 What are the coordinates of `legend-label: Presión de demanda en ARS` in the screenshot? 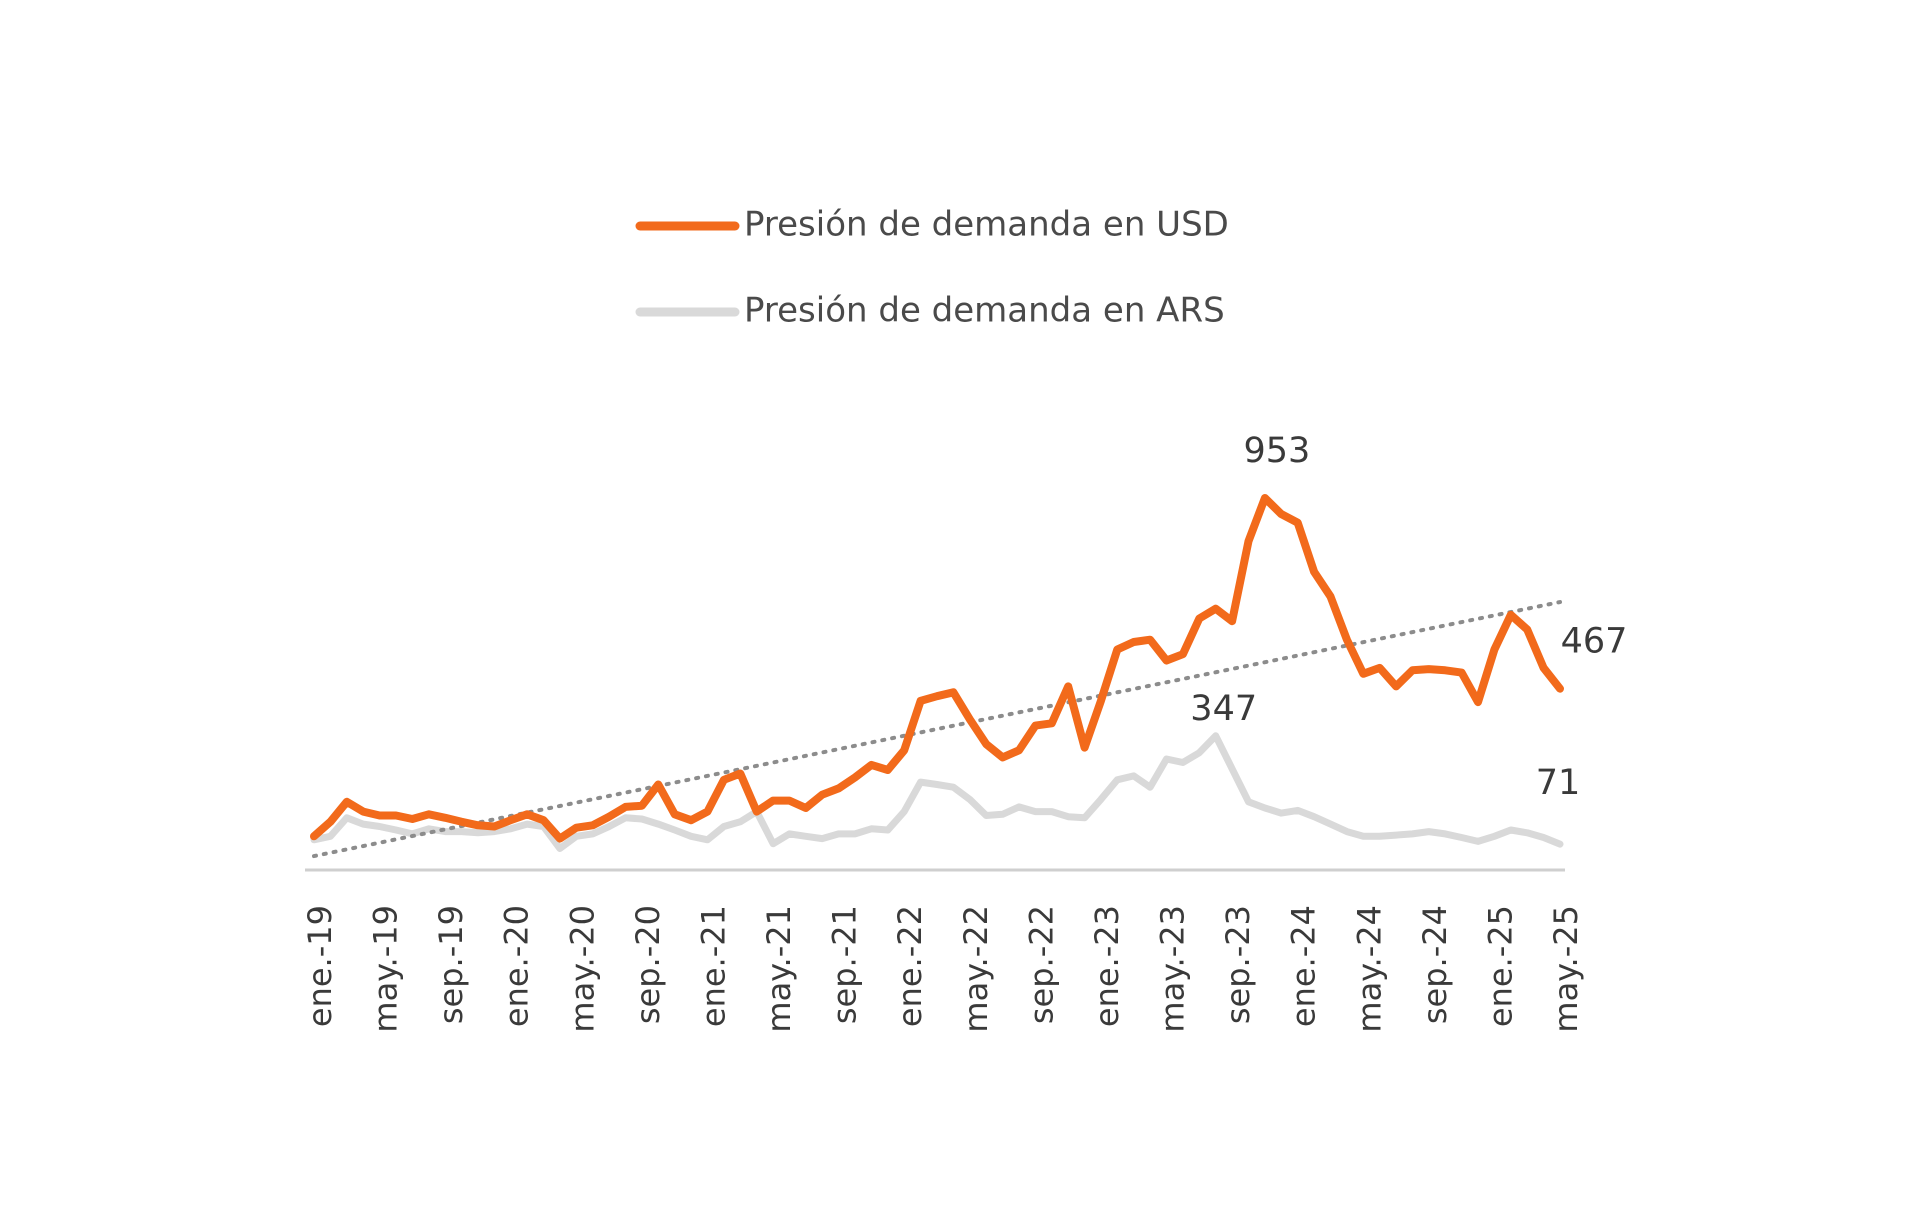 It's located at (984, 311).